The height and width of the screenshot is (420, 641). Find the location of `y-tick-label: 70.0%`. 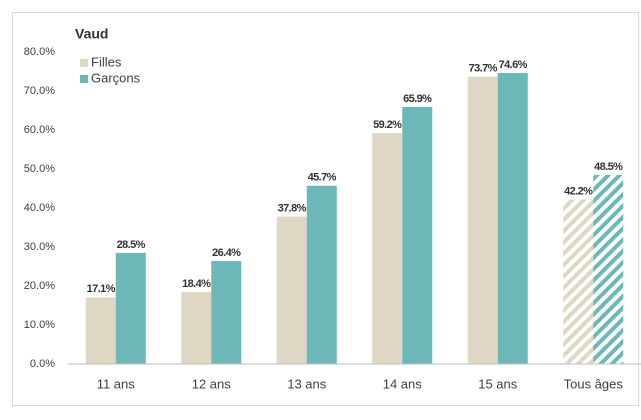

y-tick-label: 70.0% is located at coordinates (39, 91).